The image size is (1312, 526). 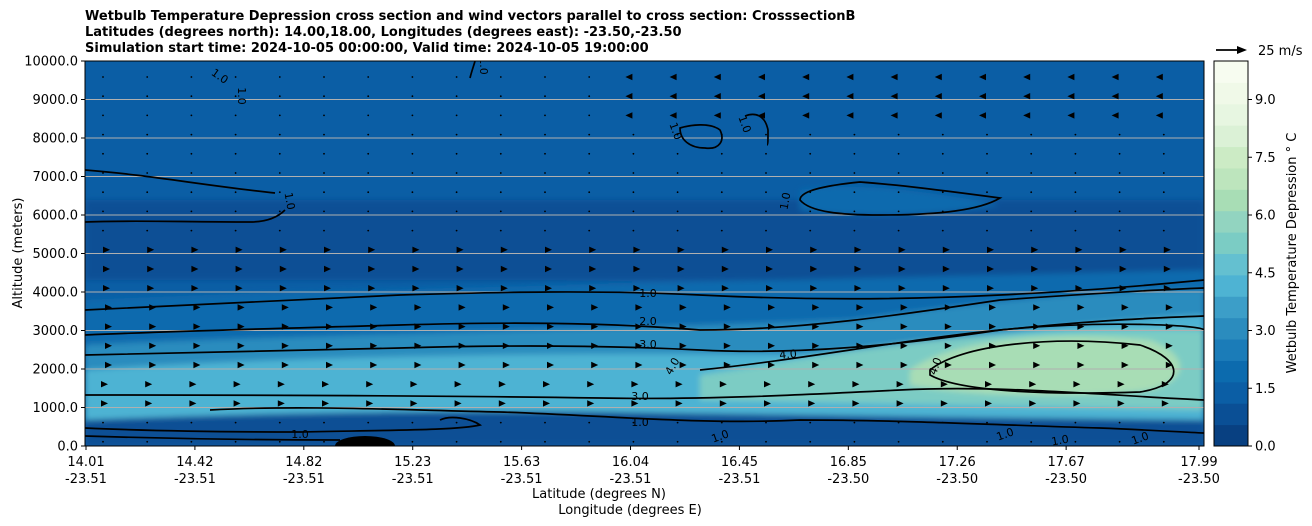 What do you see at coordinates (739, 462) in the screenshot?
I see `x-tick-label-lat: 16.45` at bounding box center [739, 462].